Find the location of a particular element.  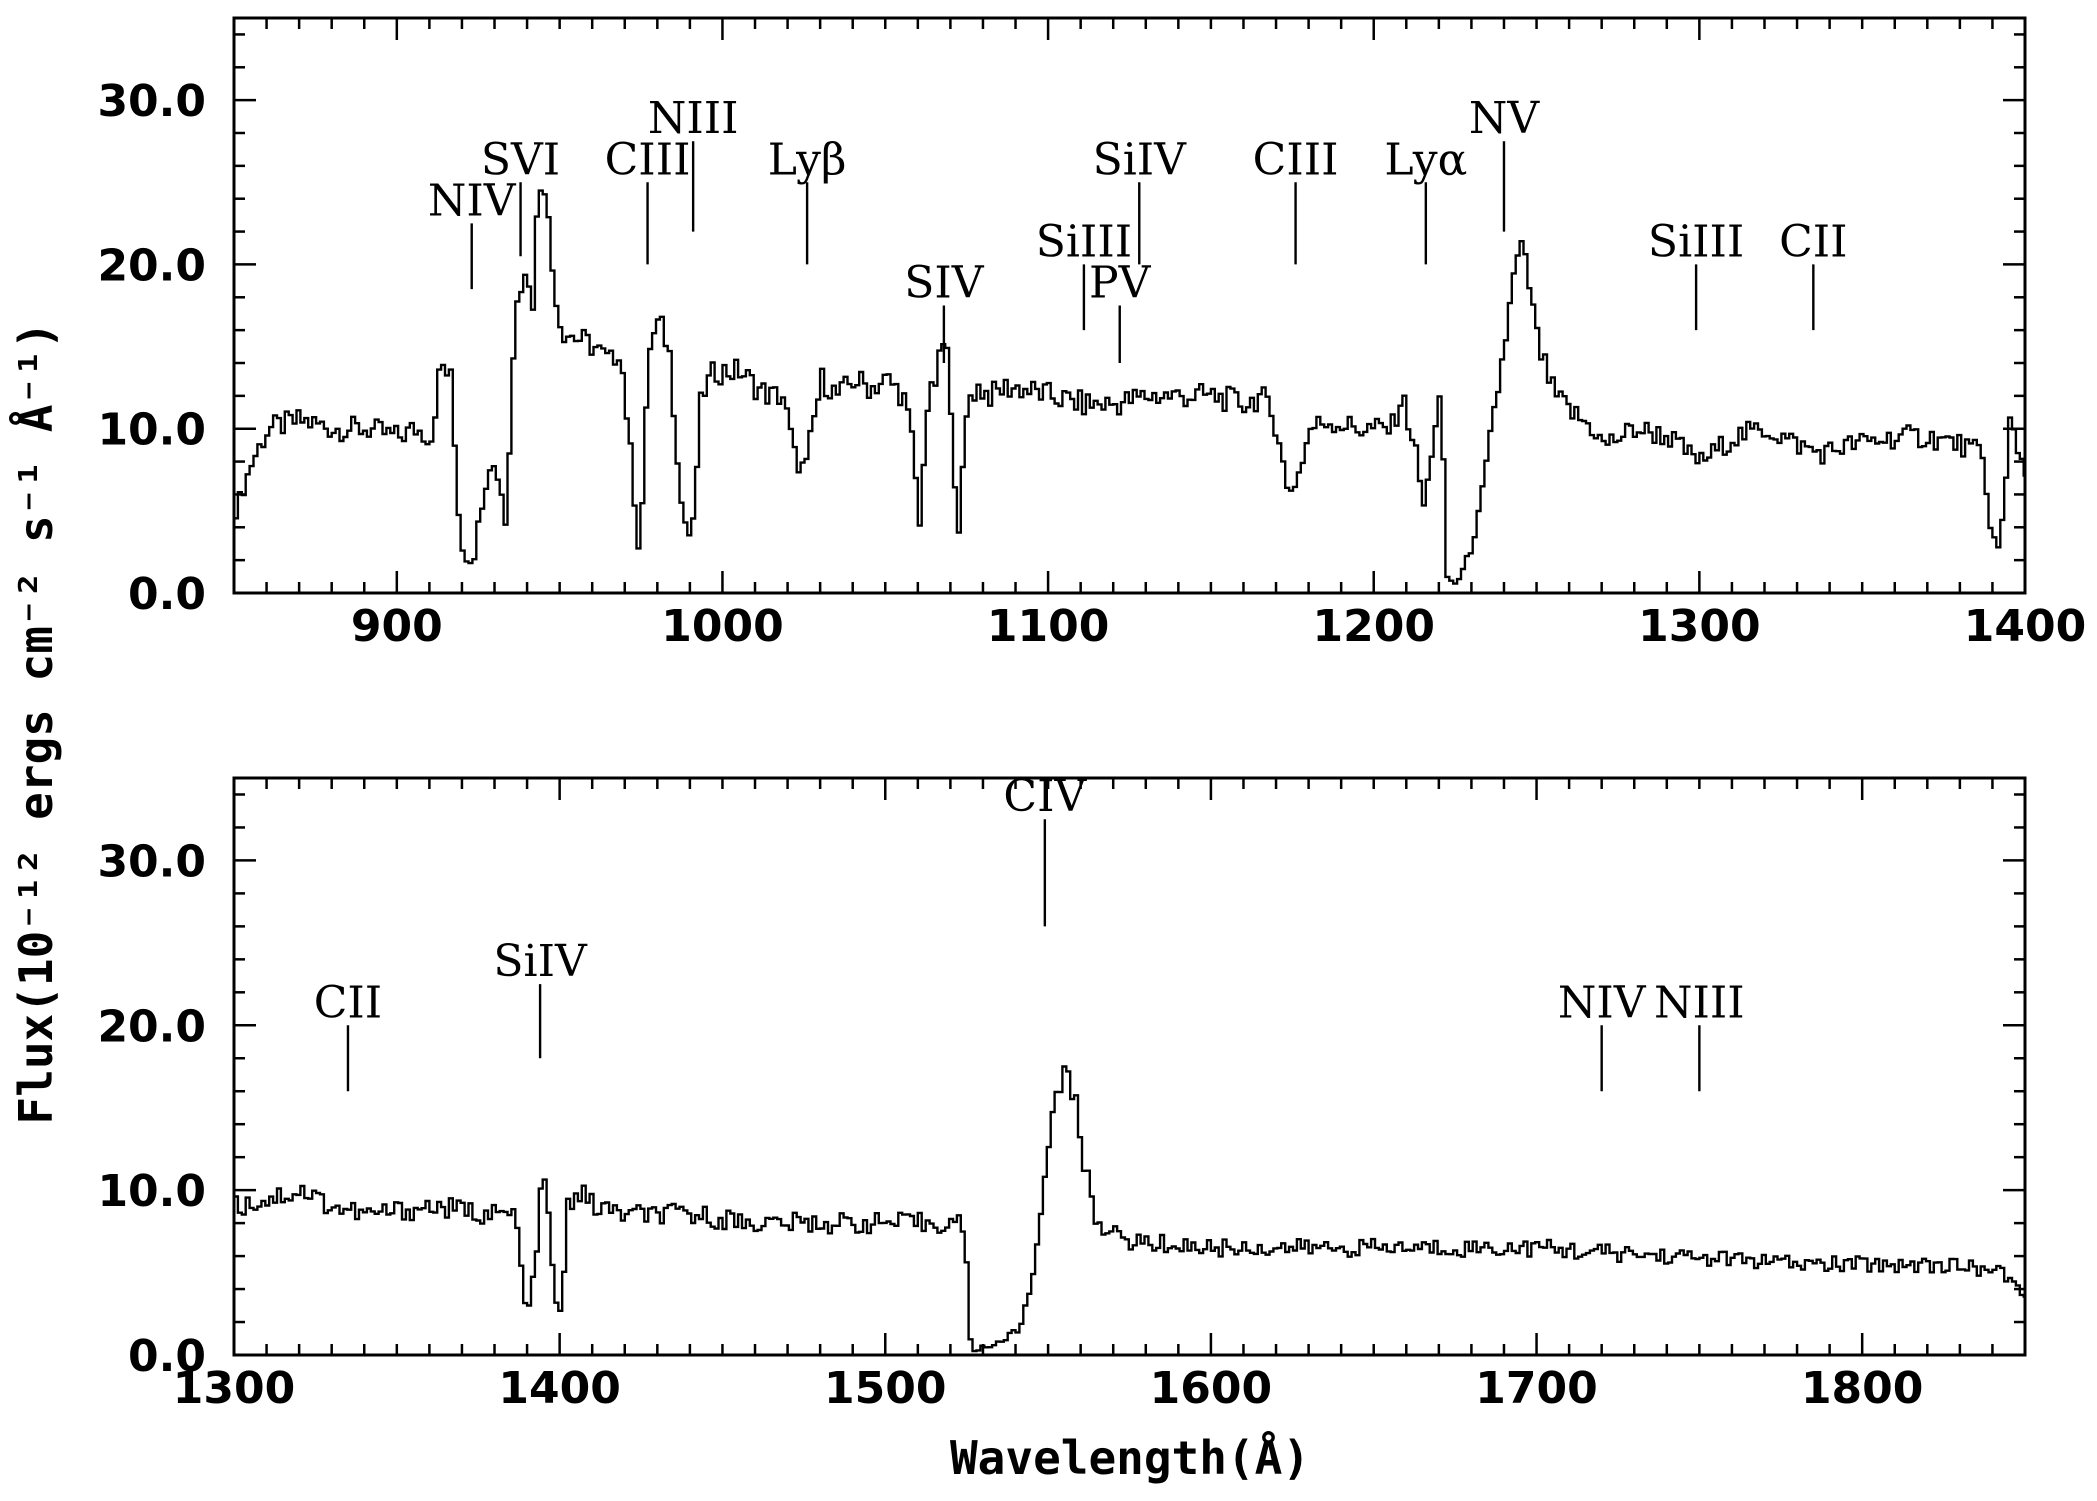

bottom-x-tick-label: 1800 is located at coordinates (1862, 1388).